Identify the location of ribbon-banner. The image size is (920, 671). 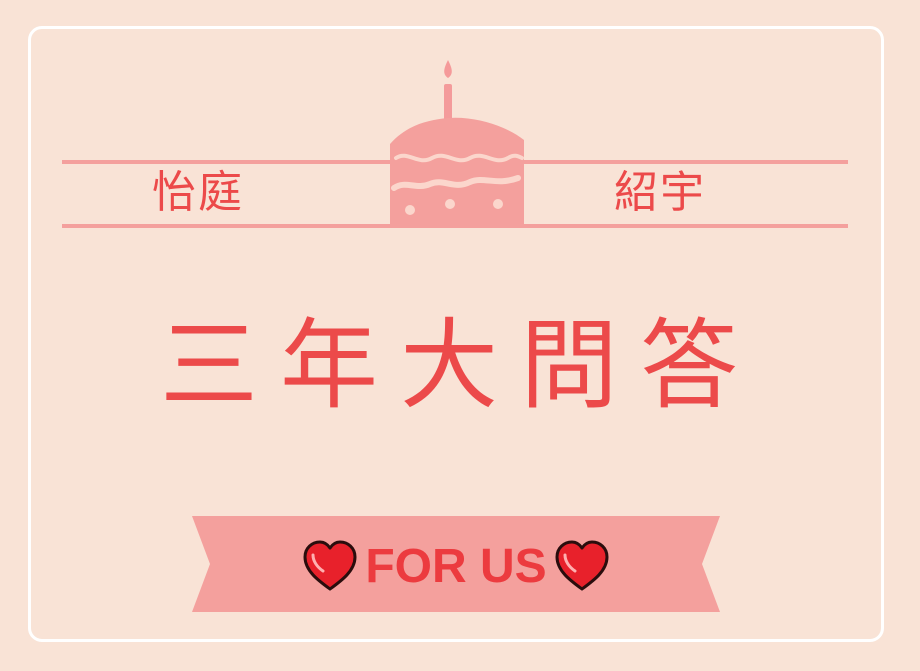
(456, 564).